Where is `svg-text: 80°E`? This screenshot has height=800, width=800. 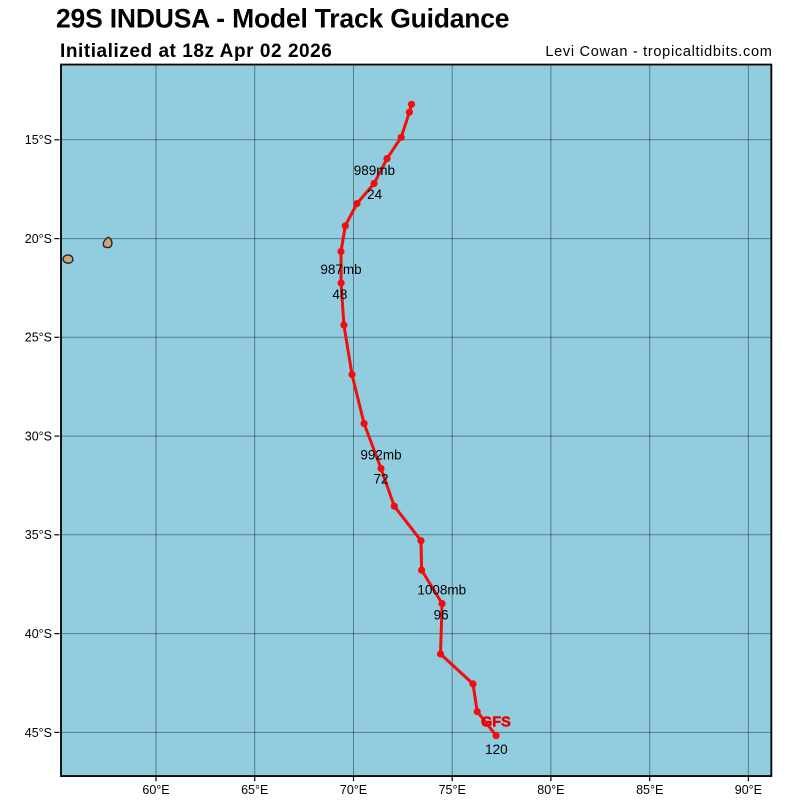
svg-text: 80°E is located at coordinates (550, 790).